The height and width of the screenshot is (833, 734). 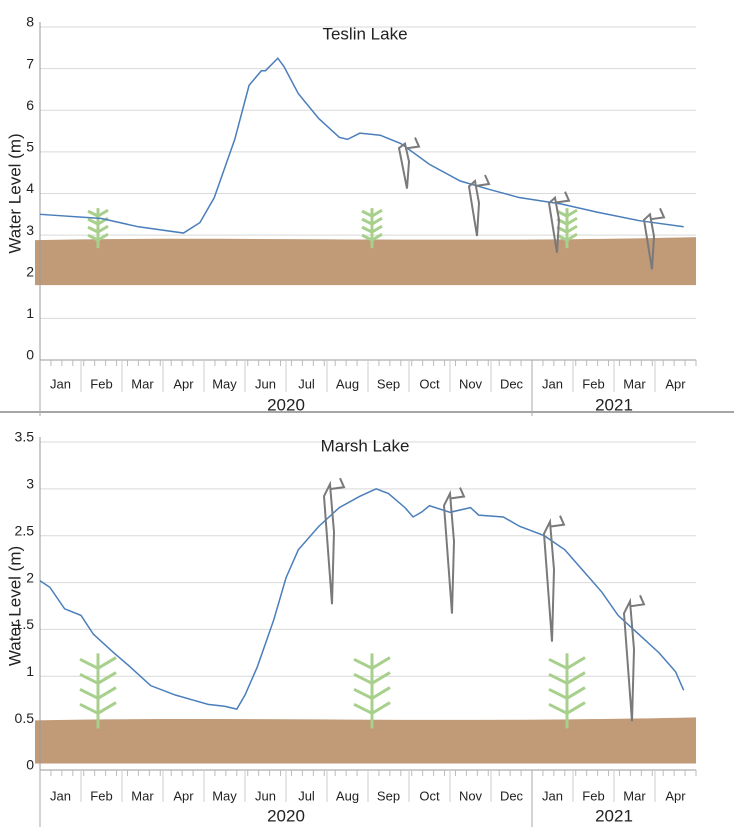 What do you see at coordinates (25, 624) in the screenshot?
I see `y-tick-label: 1.5` at bounding box center [25, 624].